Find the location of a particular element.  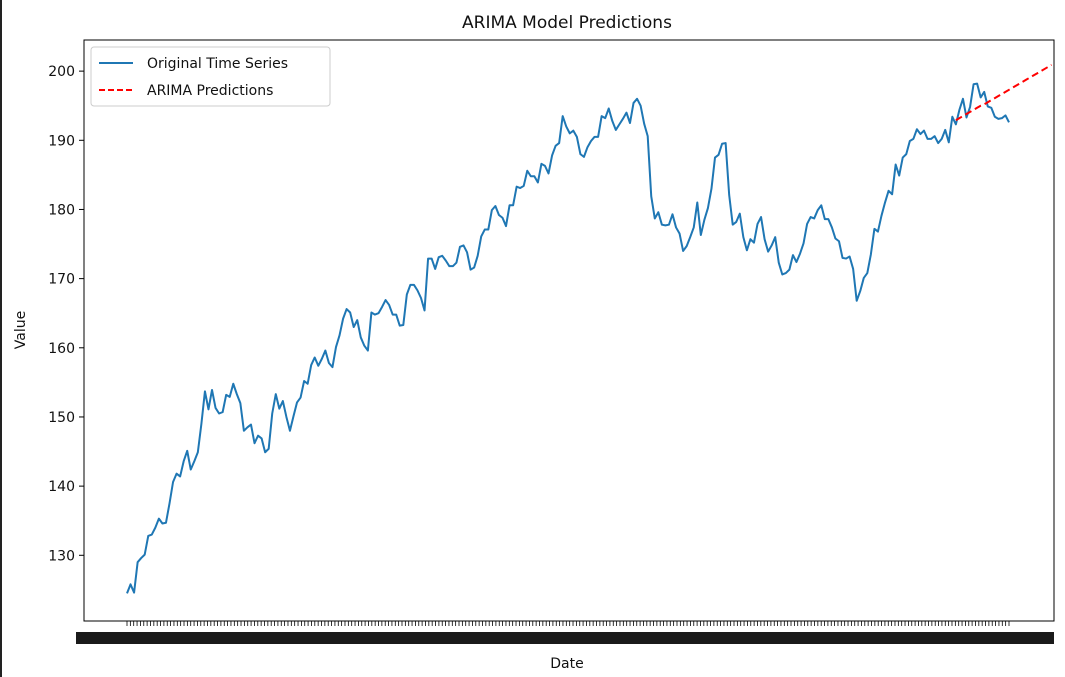

y-axis-ticks: 130 140 150 160 170 180 190 200 is located at coordinates (66, 314).